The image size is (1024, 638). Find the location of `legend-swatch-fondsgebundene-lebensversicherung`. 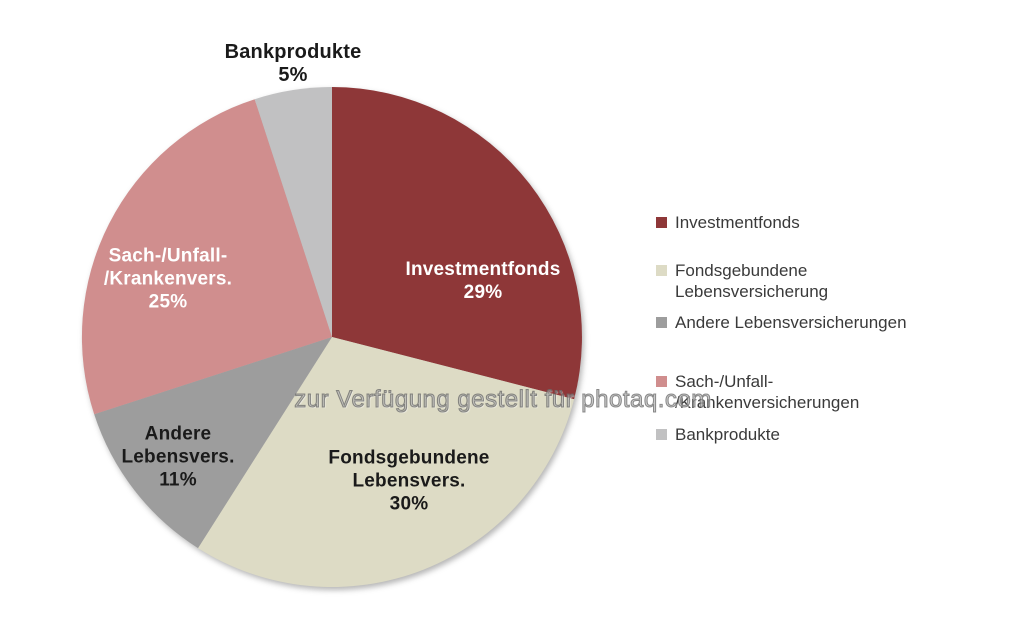

legend-swatch-fondsgebundene-lebensversicherung is located at coordinates (661, 270).